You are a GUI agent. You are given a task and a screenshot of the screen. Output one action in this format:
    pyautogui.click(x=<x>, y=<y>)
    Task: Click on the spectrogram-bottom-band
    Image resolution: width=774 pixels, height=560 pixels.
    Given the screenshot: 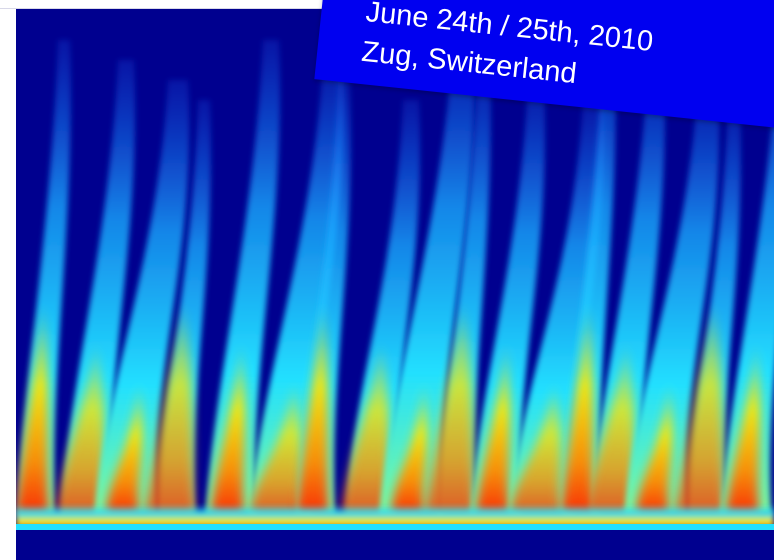 What is the action you would take?
    pyautogui.click(x=395, y=545)
    